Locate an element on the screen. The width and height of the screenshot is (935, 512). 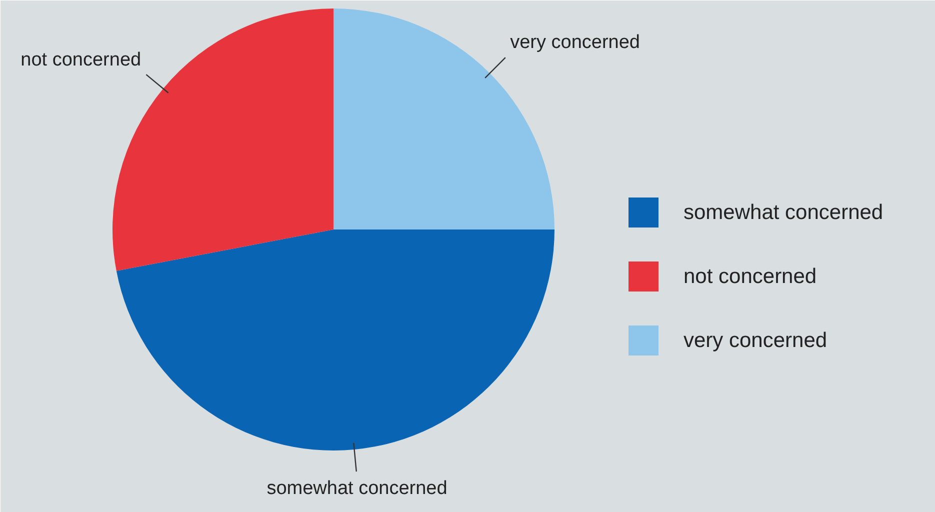
slice-label: somewhat concerned is located at coordinates (357, 489).